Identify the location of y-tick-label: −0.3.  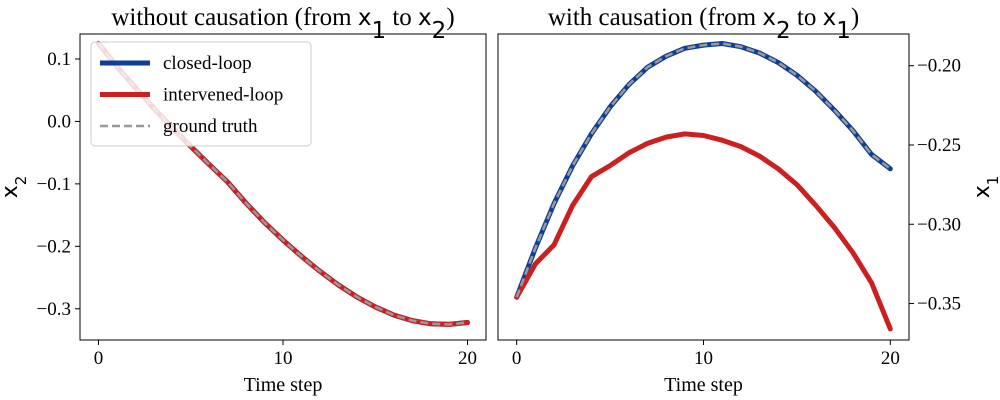
(54, 309).